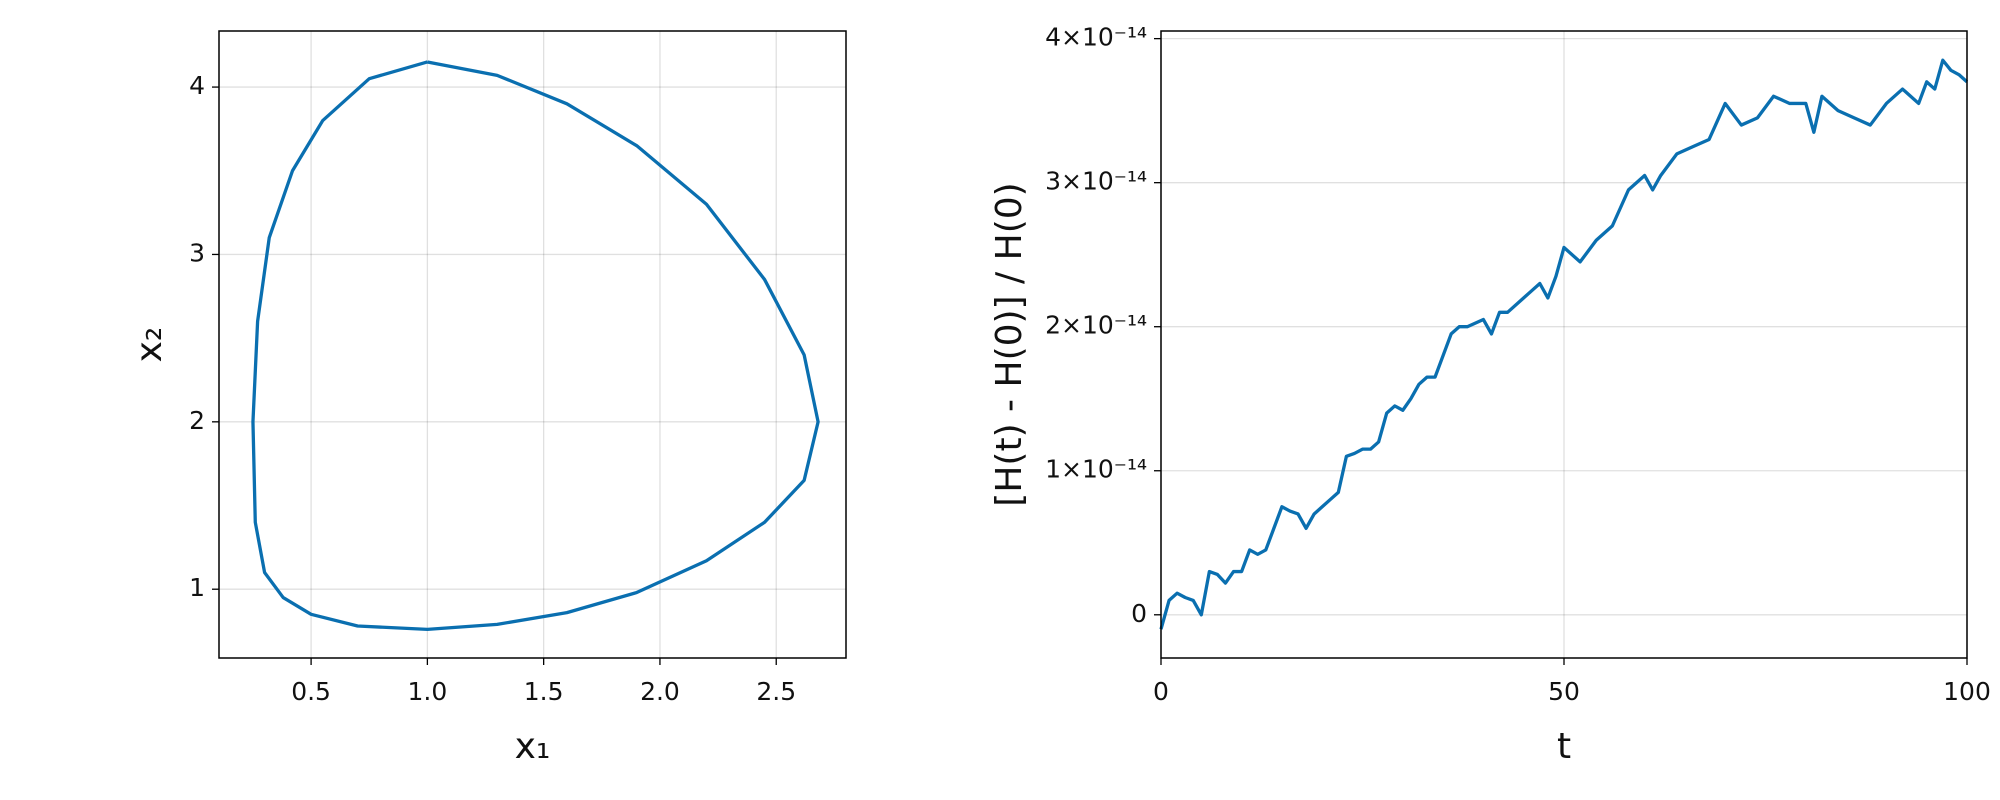 The width and height of the screenshot is (2000, 800). Describe the element at coordinates (1096, 469) in the screenshot. I see `y-tick-label: 1×10⁻¹⁴` at that location.